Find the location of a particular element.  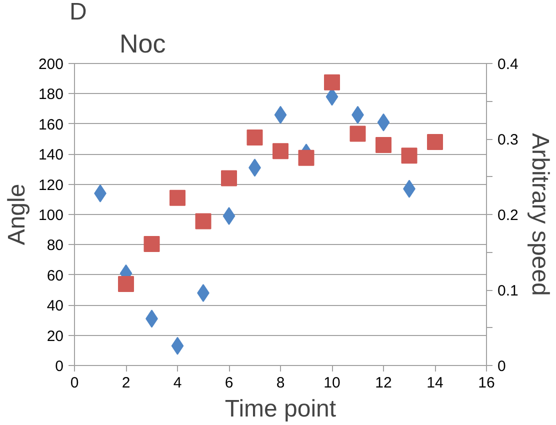

y-tick-label: 60 is located at coordinates (55, 275).